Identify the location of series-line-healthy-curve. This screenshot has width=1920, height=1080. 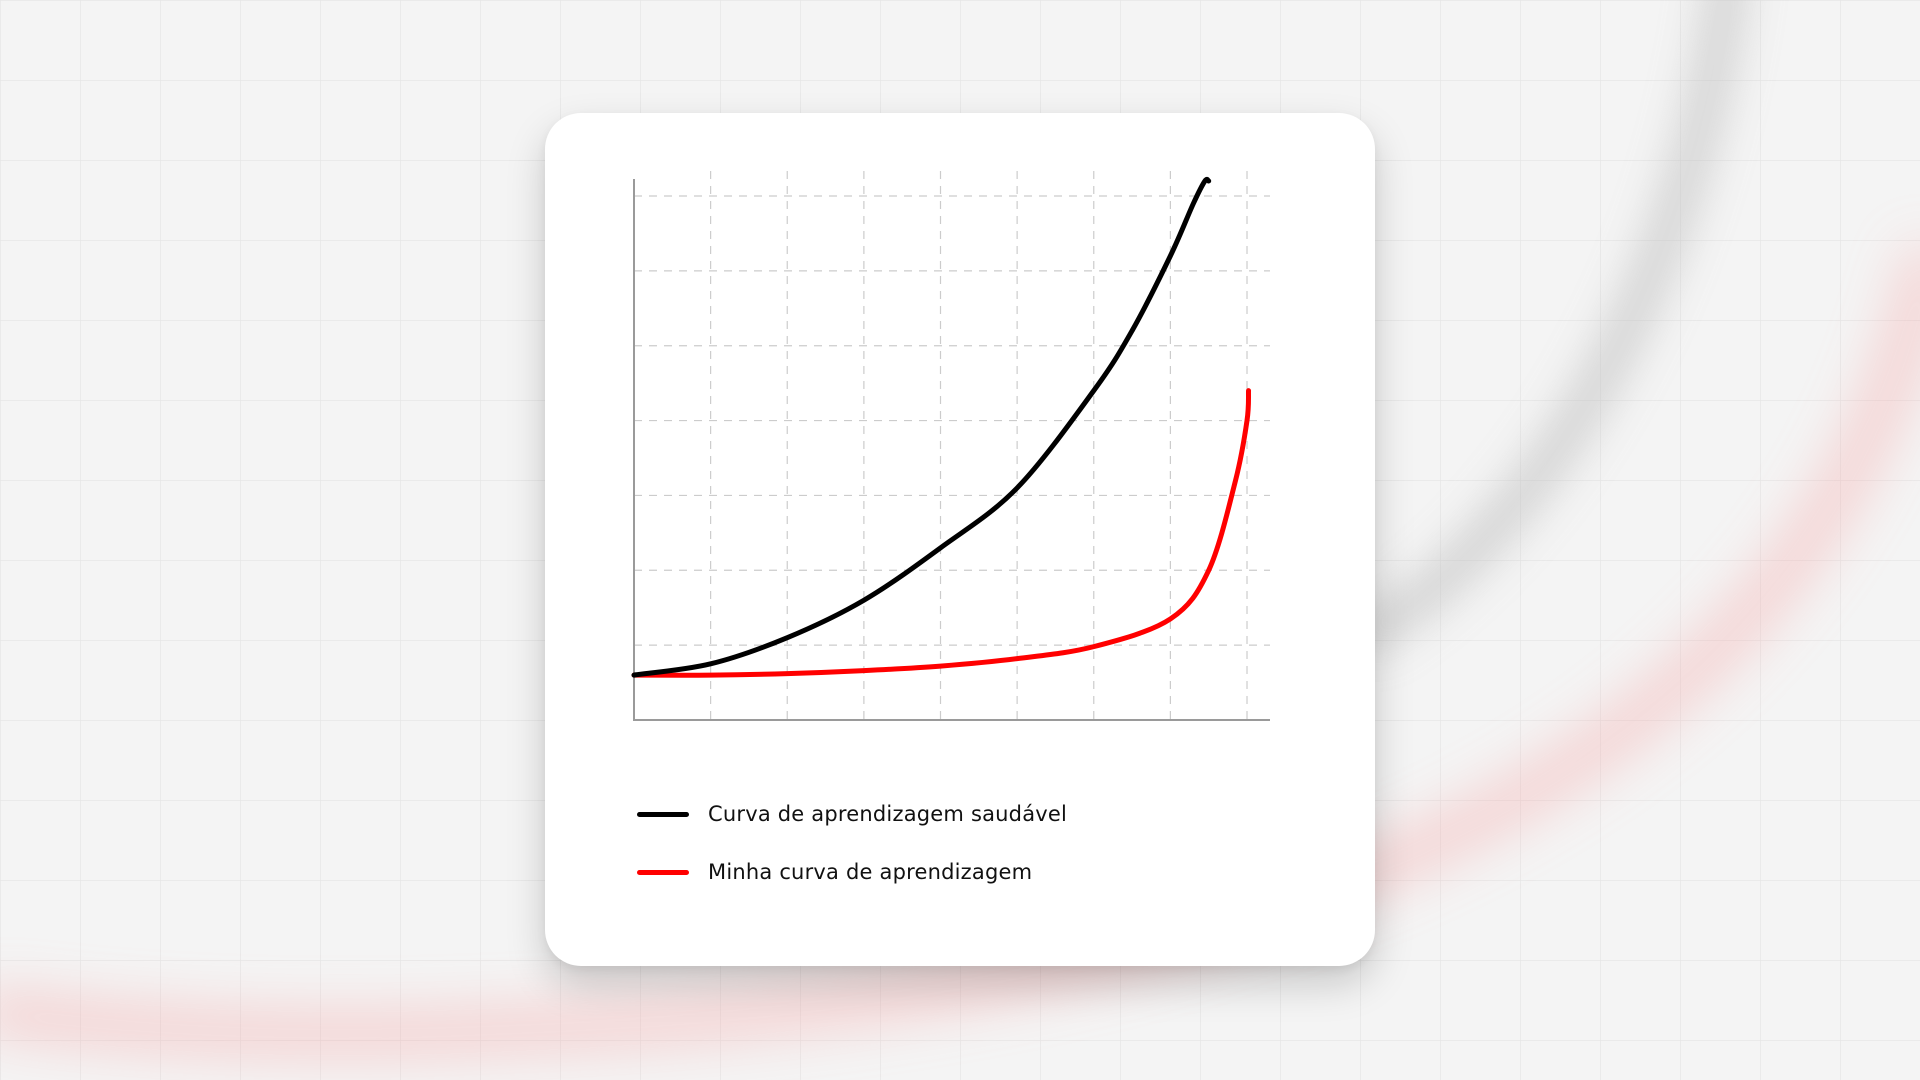
(921, 427).